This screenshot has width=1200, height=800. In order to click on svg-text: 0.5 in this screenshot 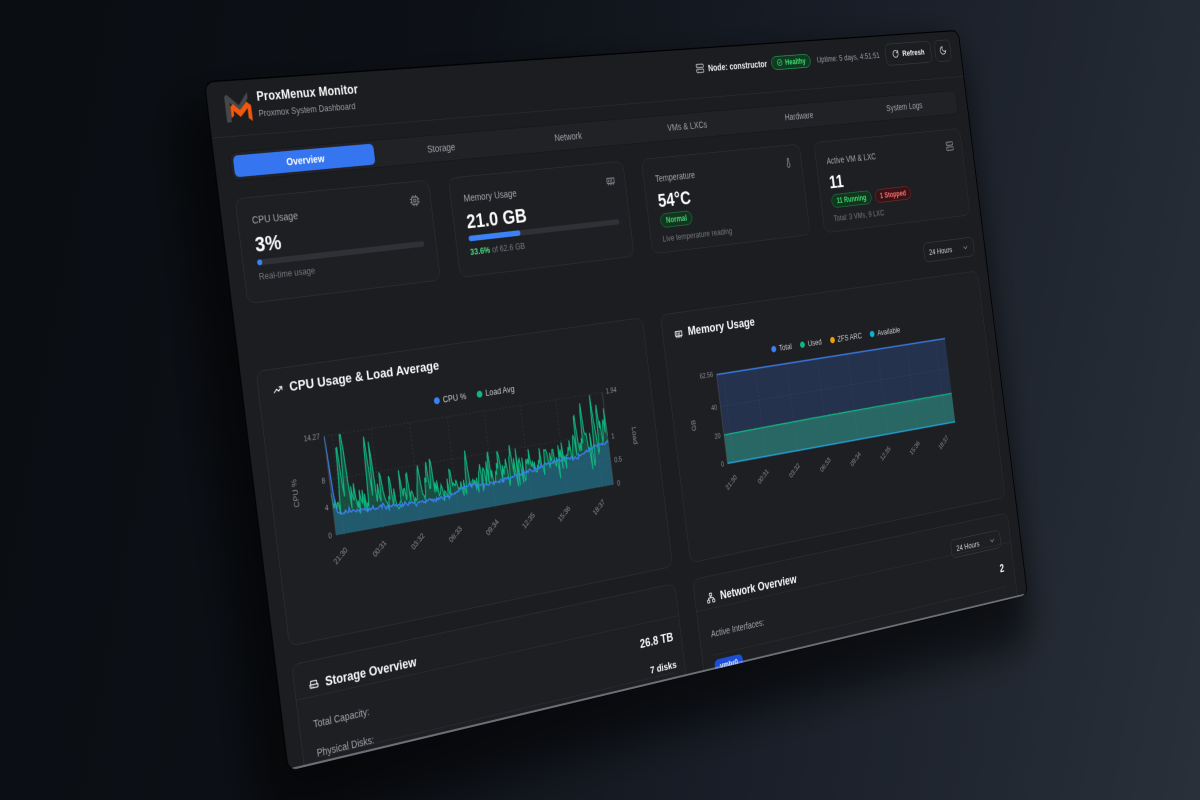, I will do `click(618, 459)`.